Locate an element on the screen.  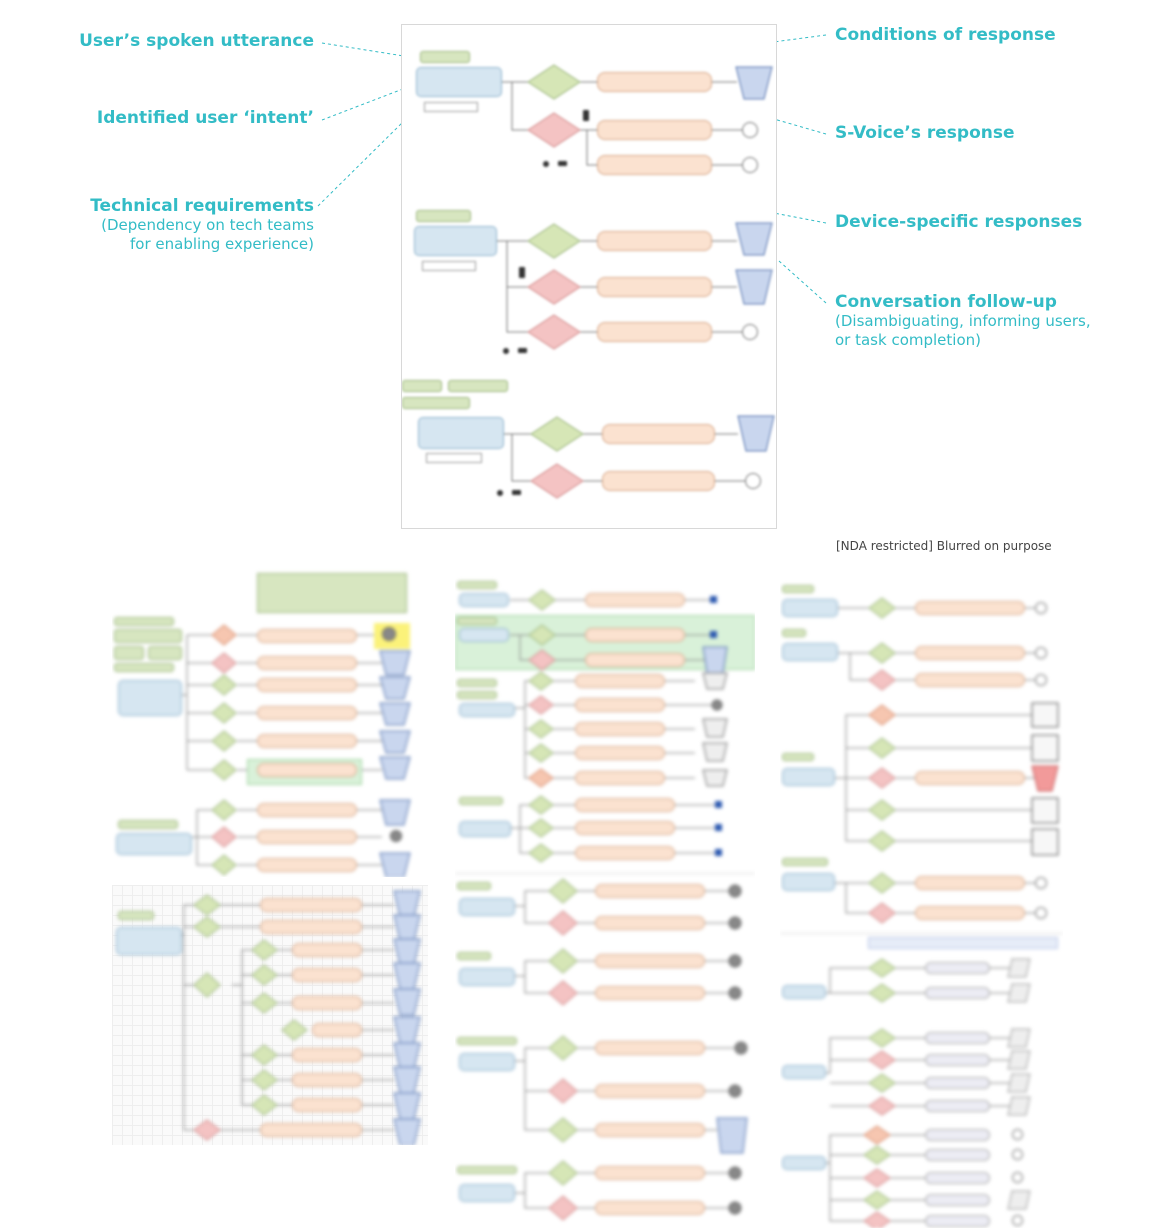
leader-tech is located at coordinates (364, 160).